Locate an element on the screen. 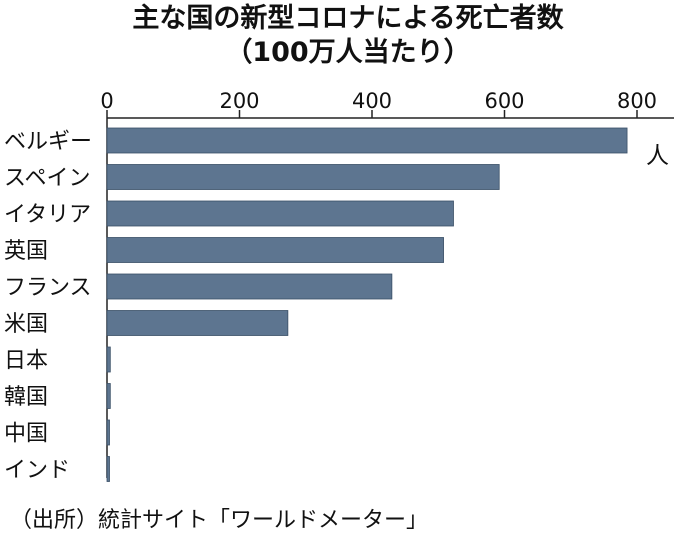 Image resolution: width=696 pixels, height=539 pixels. category-label: 英国 is located at coordinates (26, 251).